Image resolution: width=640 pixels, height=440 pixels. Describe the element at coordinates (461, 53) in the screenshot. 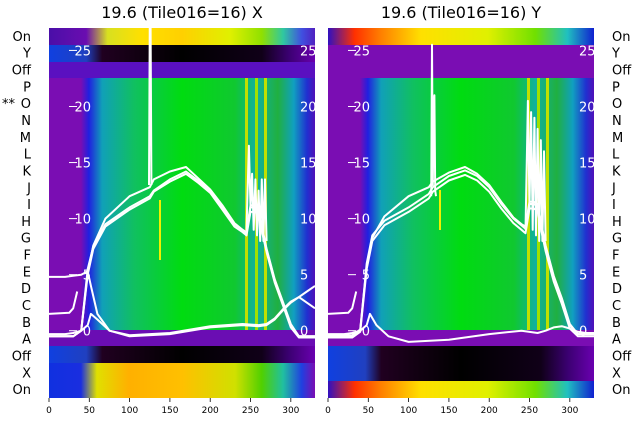

I see `heatmap-y-row-y` at that location.